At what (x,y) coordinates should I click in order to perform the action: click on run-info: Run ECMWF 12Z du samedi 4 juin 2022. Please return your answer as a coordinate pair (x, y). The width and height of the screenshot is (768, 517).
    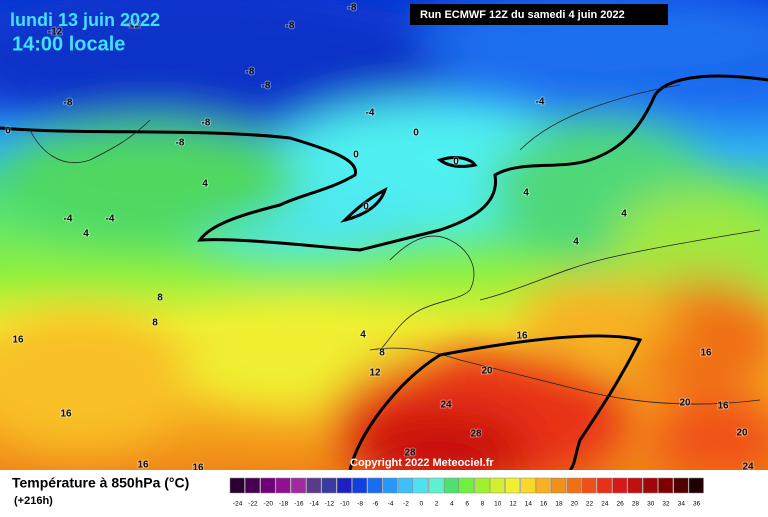
    Looking at the image, I should click on (522, 15).